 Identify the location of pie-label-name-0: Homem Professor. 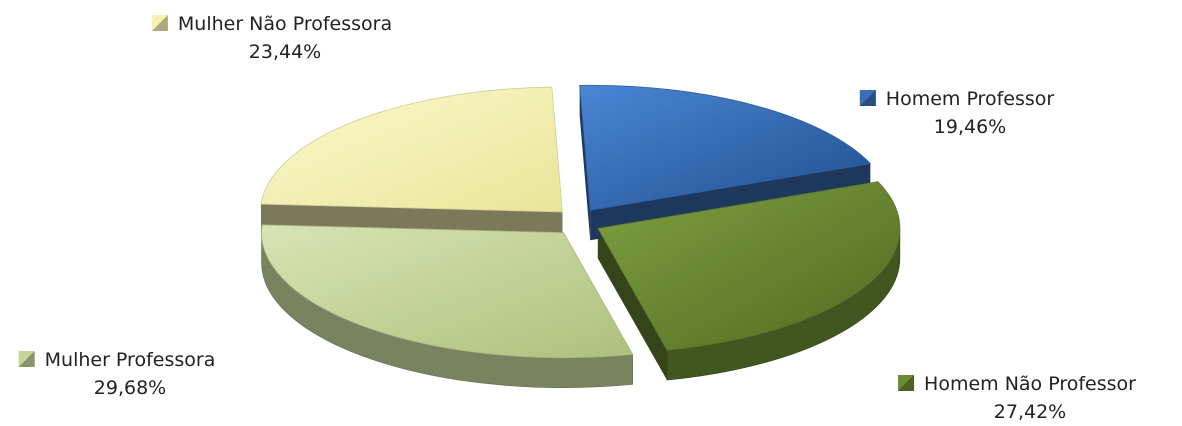
(970, 99).